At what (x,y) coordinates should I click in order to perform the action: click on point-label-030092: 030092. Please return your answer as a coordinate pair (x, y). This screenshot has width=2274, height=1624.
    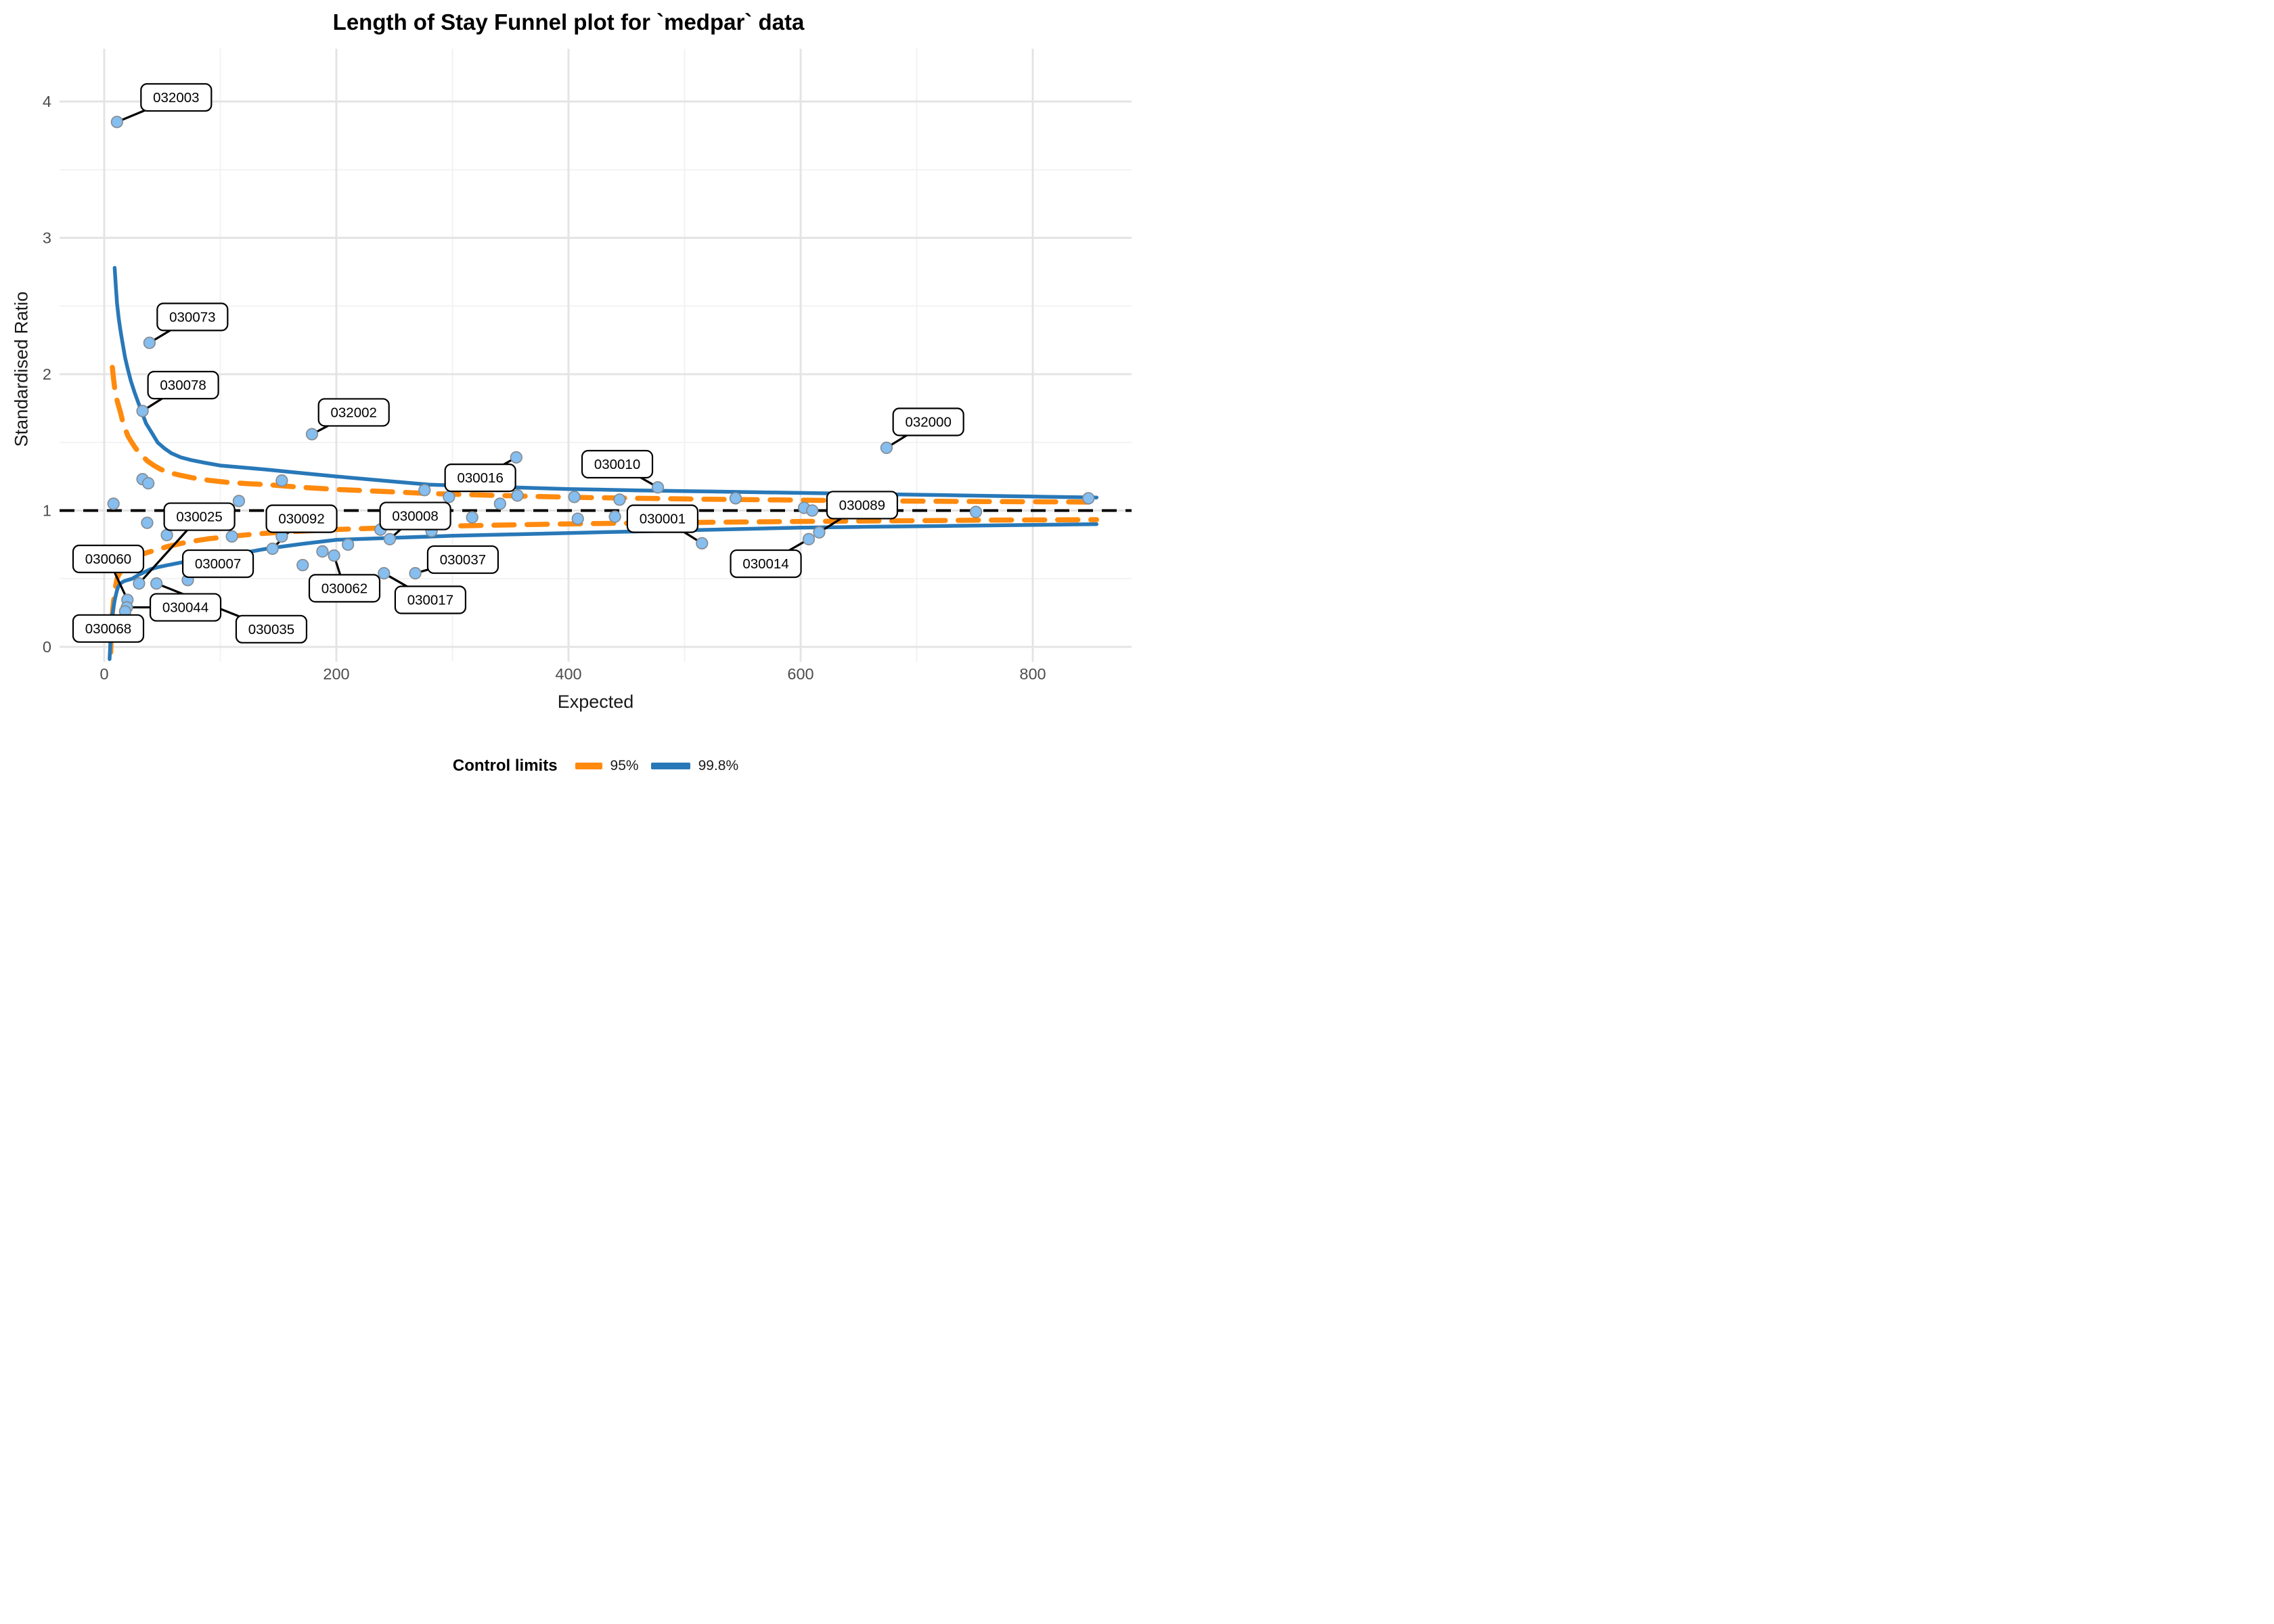
    Looking at the image, I should click on (301, 519).